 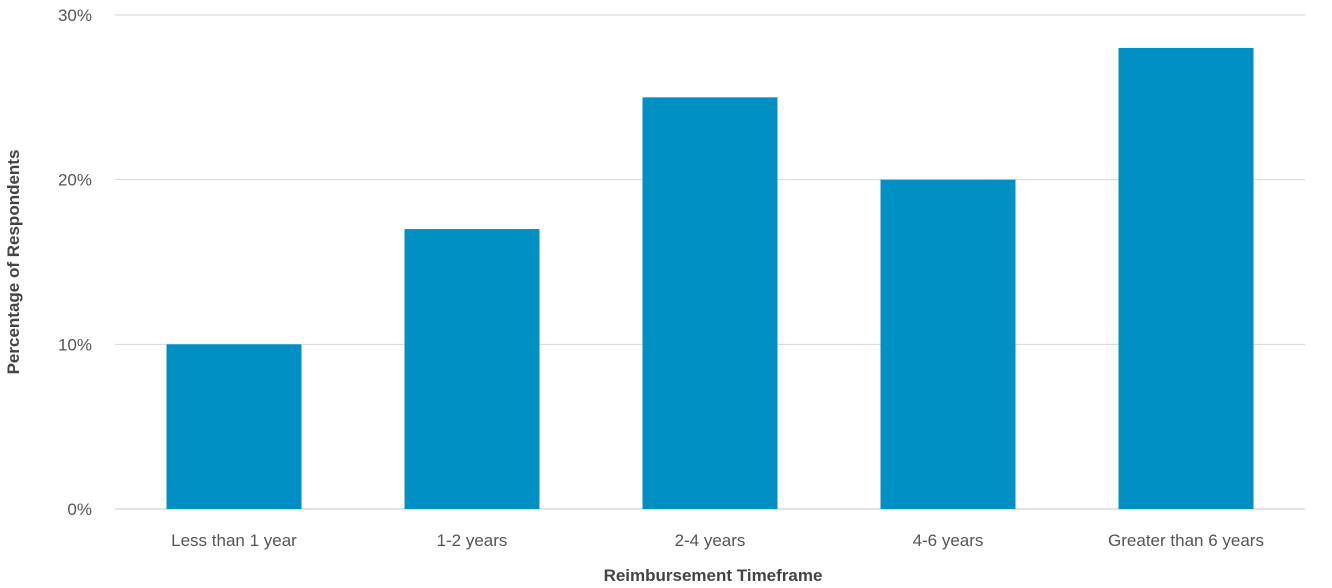 What do you see at coordinates (75, 262) in the screenshot?
I see `y-tick-labels: 0% 10% 20% 30%` at bounding box center [75, 262].